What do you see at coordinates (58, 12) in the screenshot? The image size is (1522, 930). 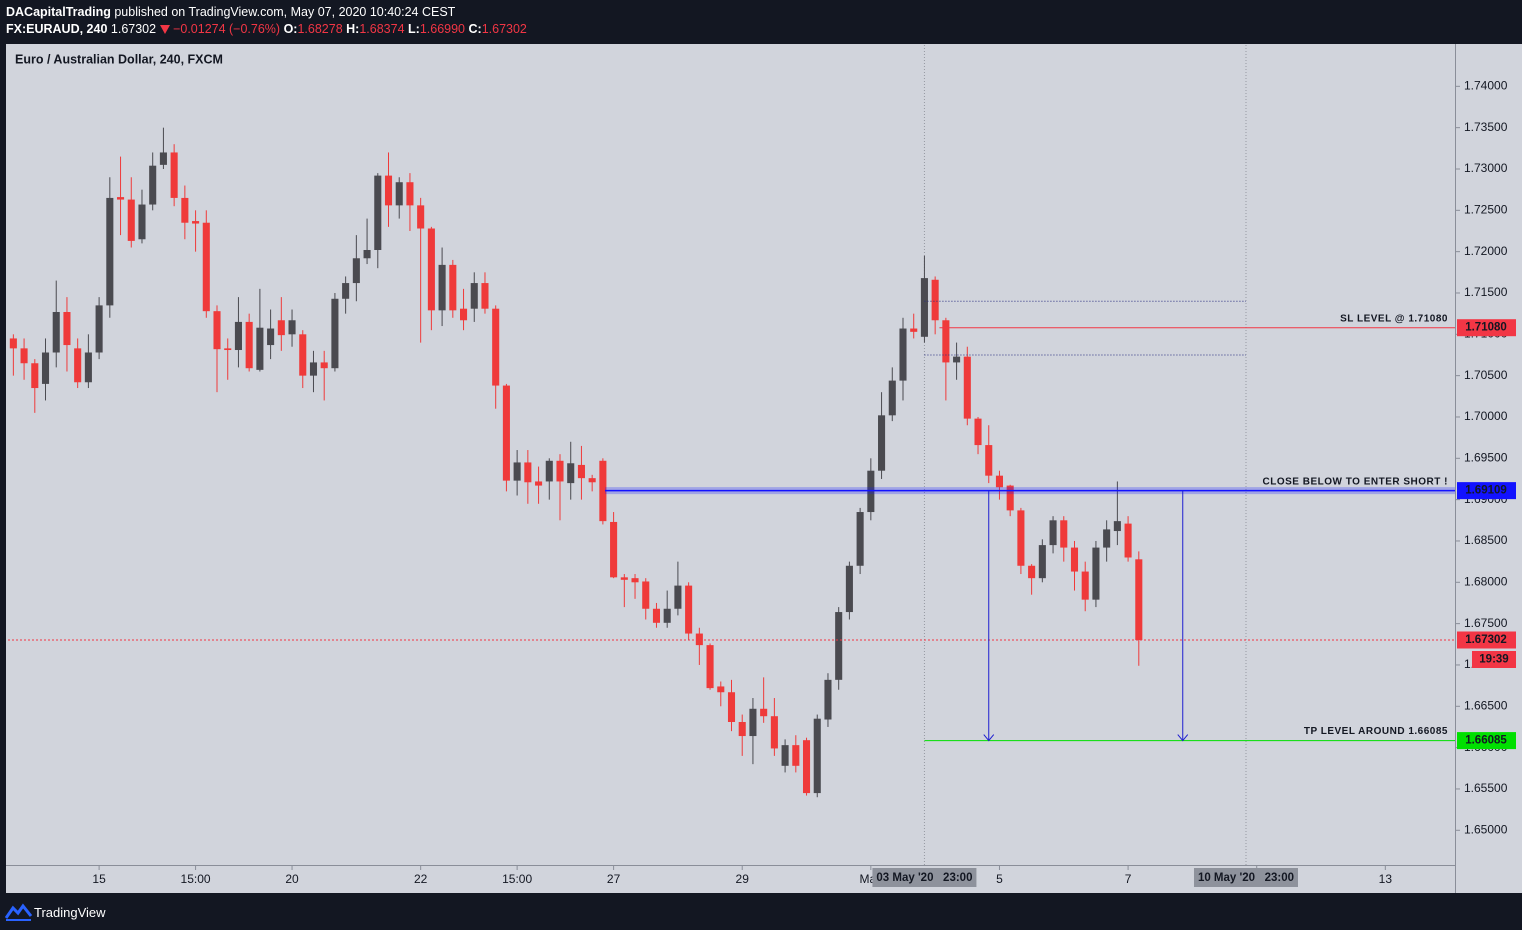 I see `author: DACapitalTrading` at bounding box center [58, 12].